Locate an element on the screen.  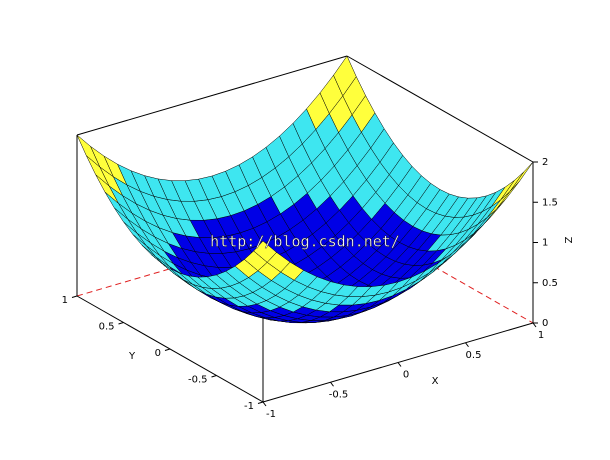
x-tick-label: 0 is located at coordinates (406, 375).